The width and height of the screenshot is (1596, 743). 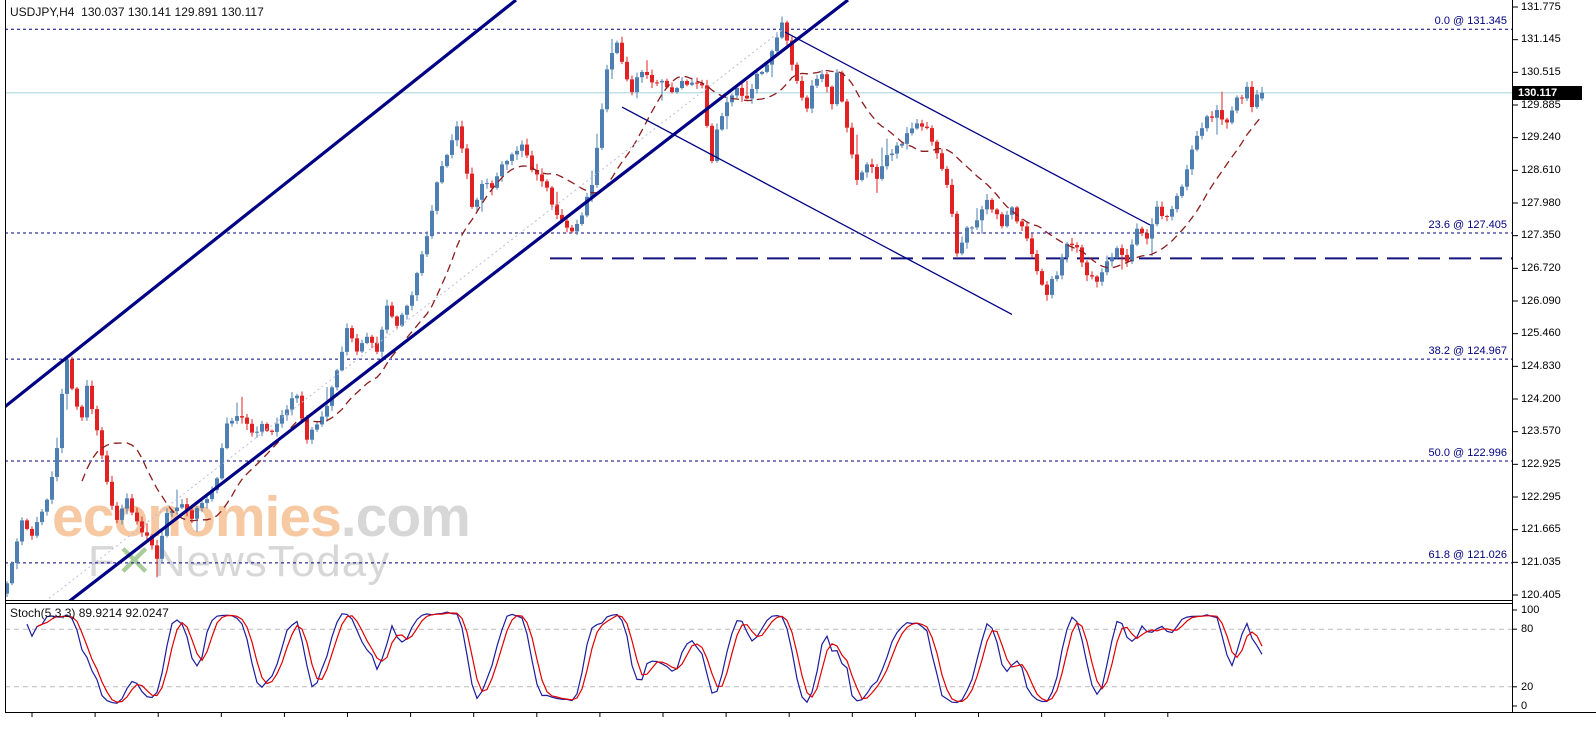 I want to click on axis-separator, so click(x=1512, y=356).